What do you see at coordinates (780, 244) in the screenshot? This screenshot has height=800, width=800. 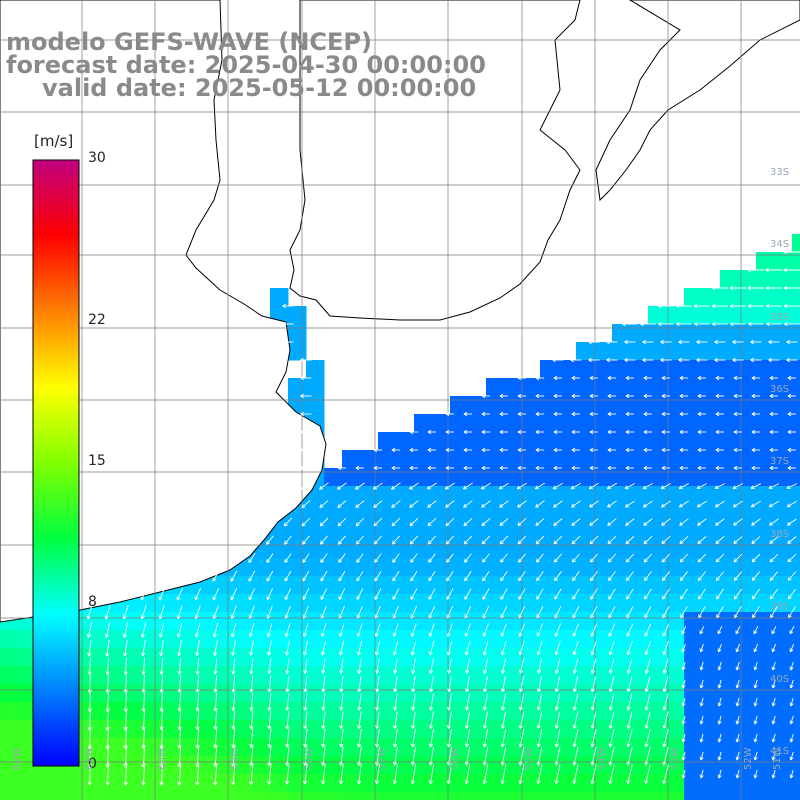 I see `latitude-label: 34S` at bounding box center [780, 244].